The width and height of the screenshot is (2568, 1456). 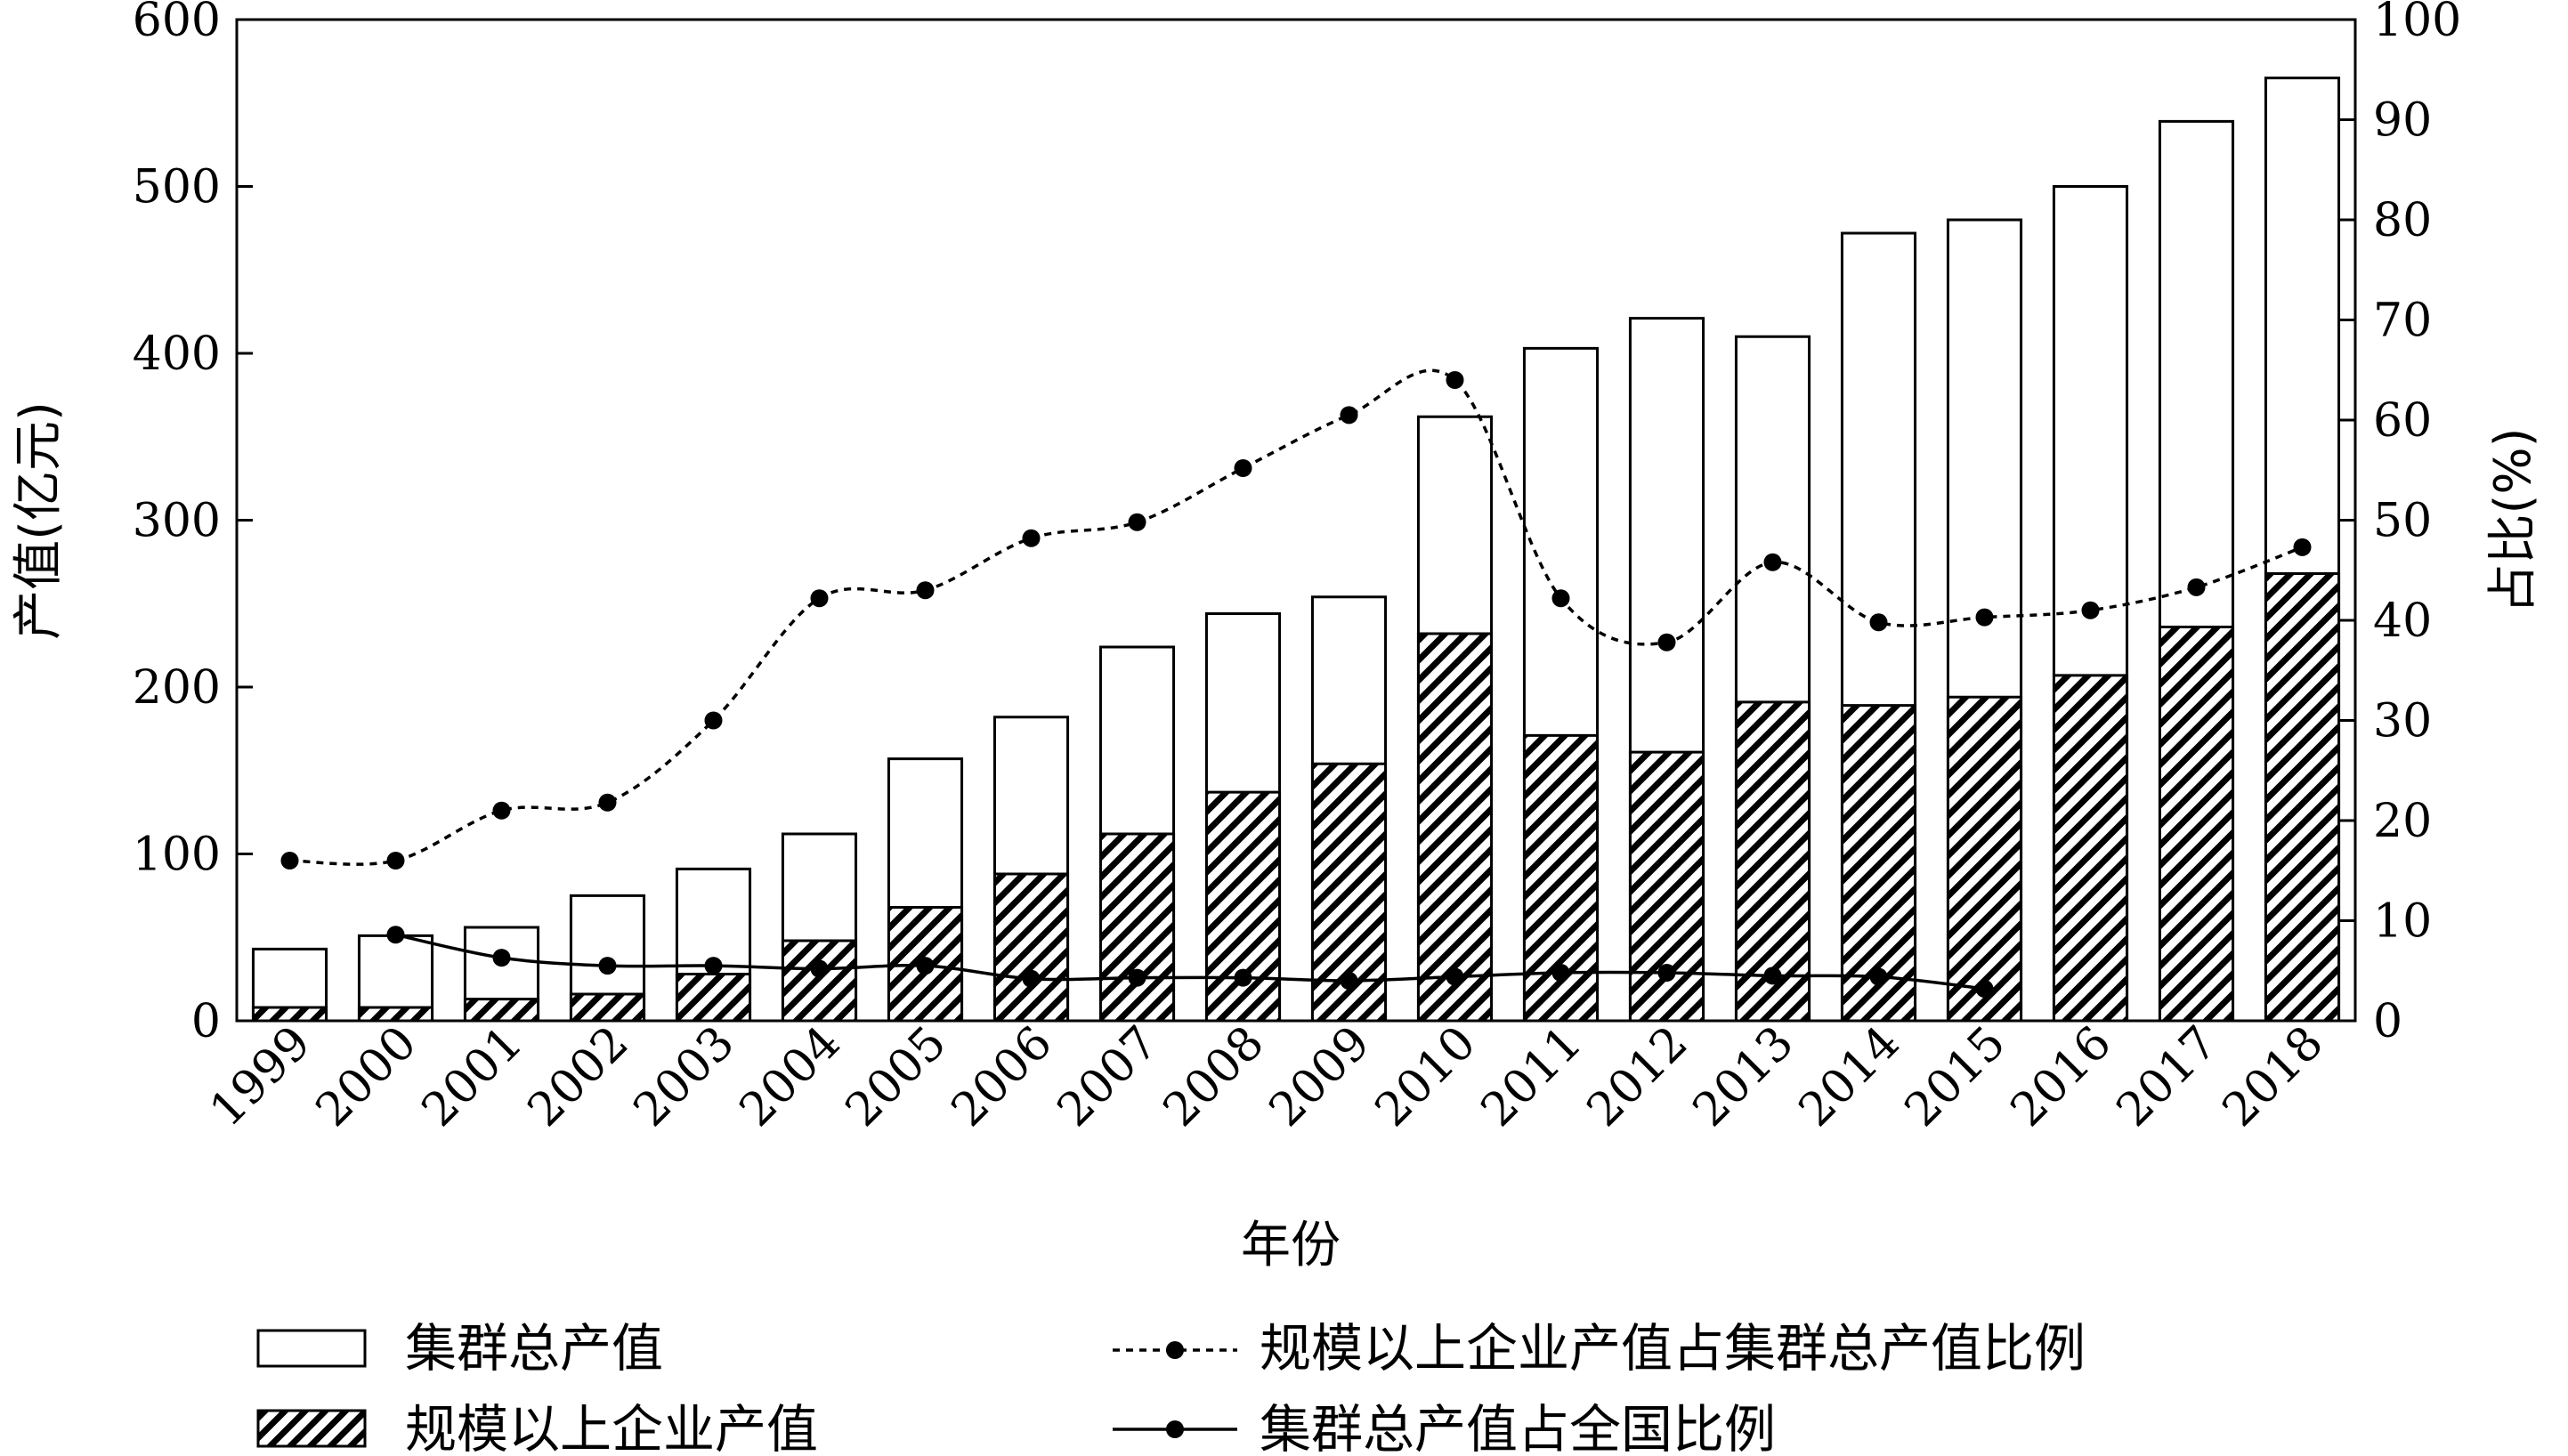 I want to click on national-share-line, so click(x=1190, y=962).